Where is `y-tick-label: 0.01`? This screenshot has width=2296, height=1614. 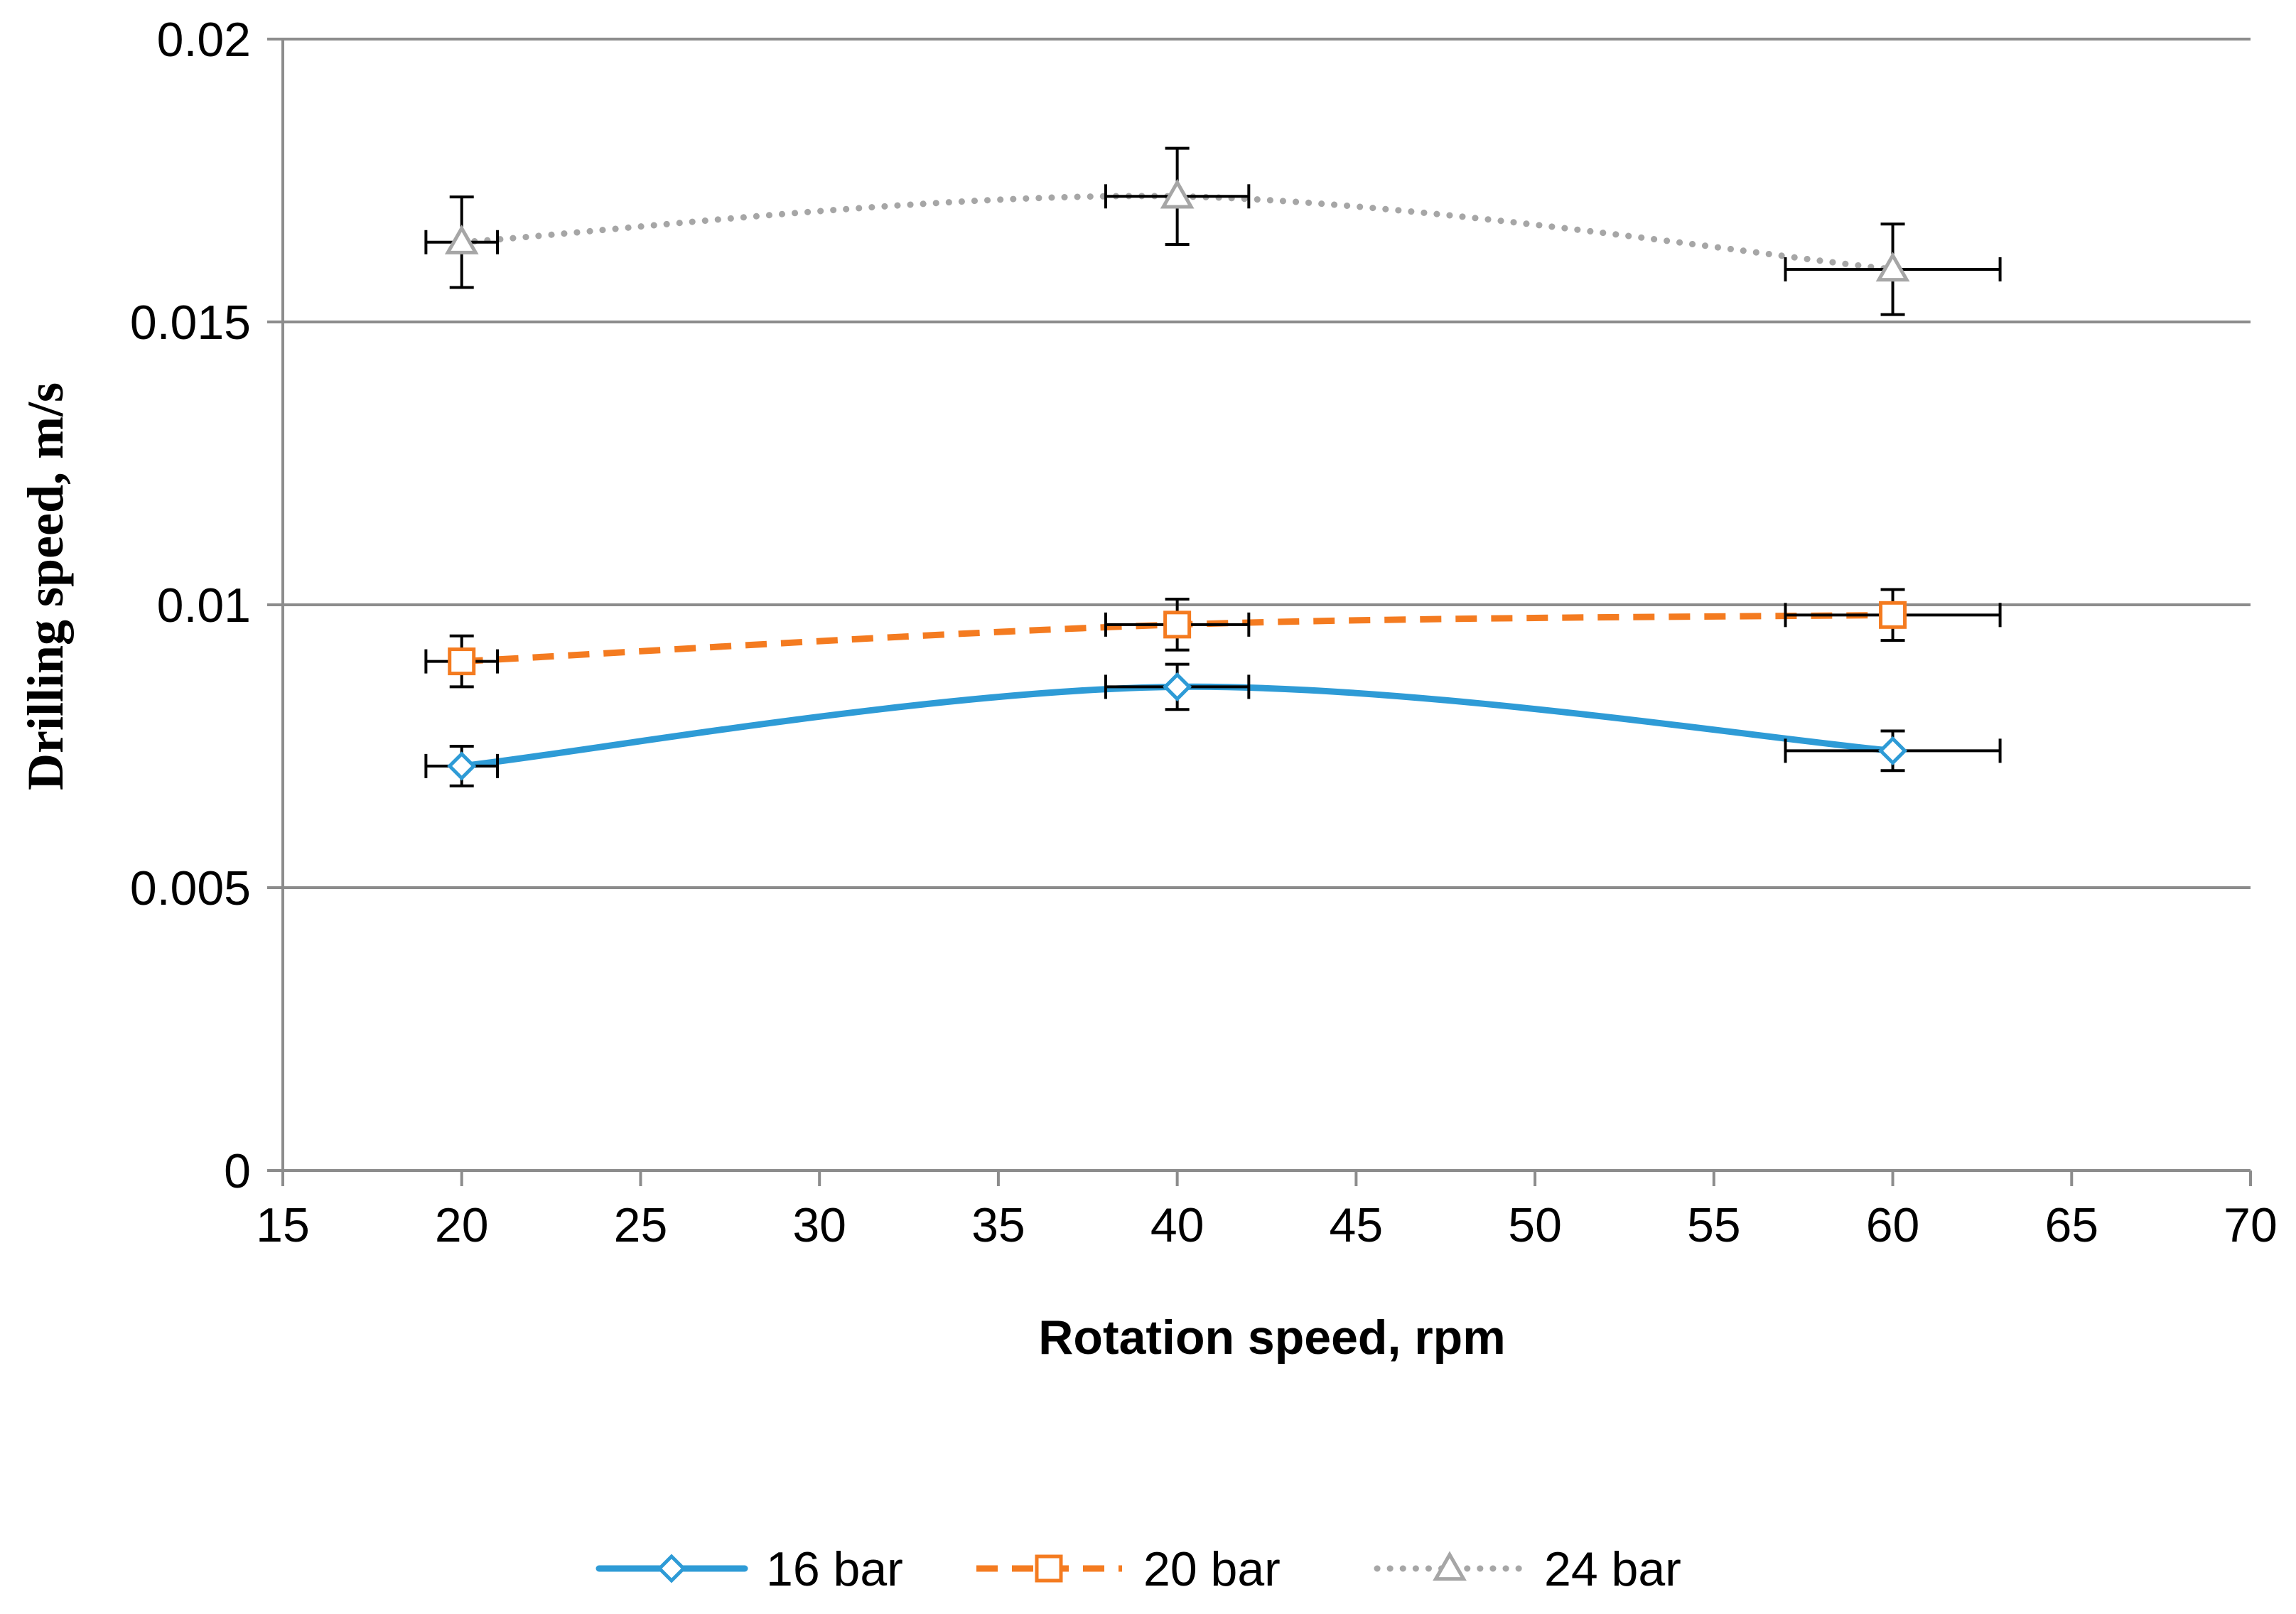
y-tick-label: 0.01 is located at coordinates (204, 606).